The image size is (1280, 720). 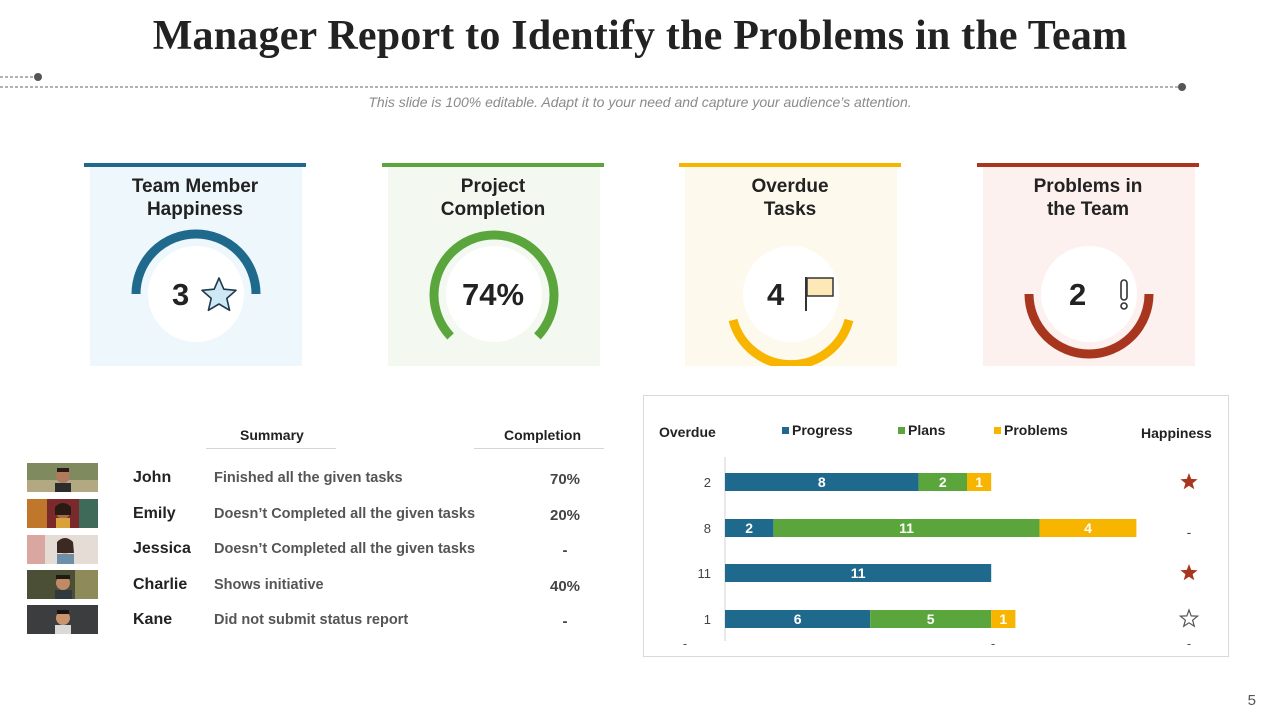 What do you see at coordinates (160, 584) in the screenshot?
I see `member-name: Charlie` at bounding box center [160, 584].